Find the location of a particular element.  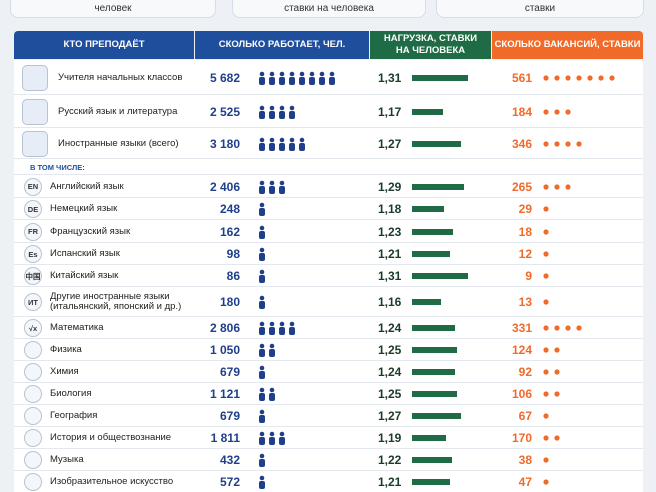

load-value: 1,16 is located at coordinates (390, 302).